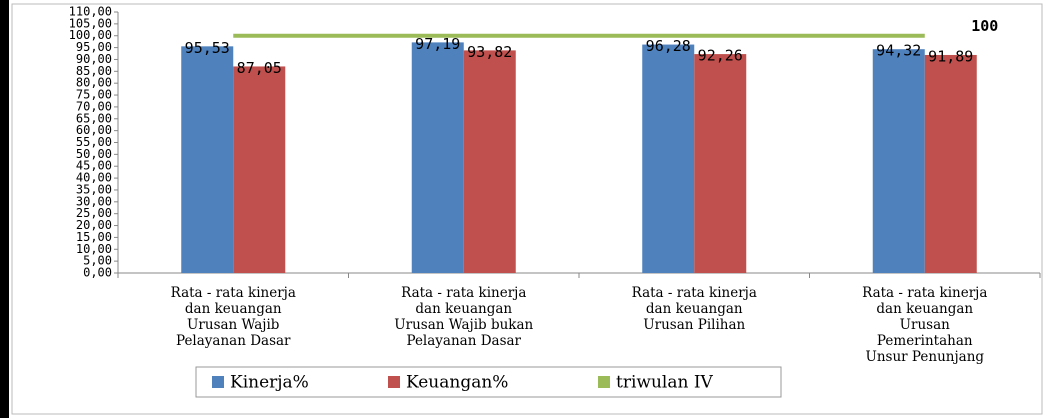 The height and width of the screenshot is (418, 1046). Describe the element at coordinates (90, 35) in the screenshot. I see `y-tick-label: 100,00` at that location.